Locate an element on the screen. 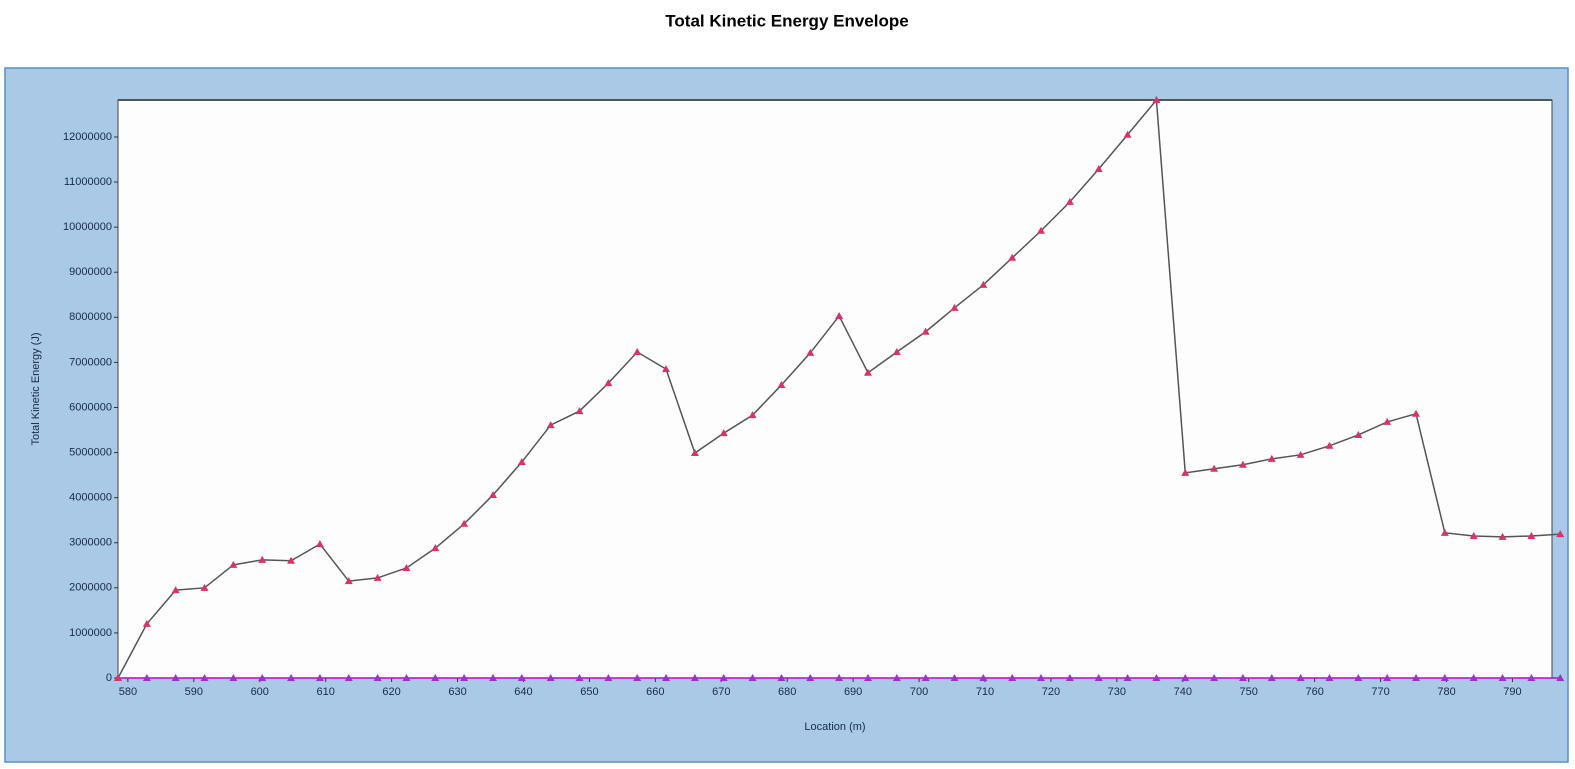 This screenshot has height=769, width=1575. x-tick-label: 580 is located at coordinates (128, 692).